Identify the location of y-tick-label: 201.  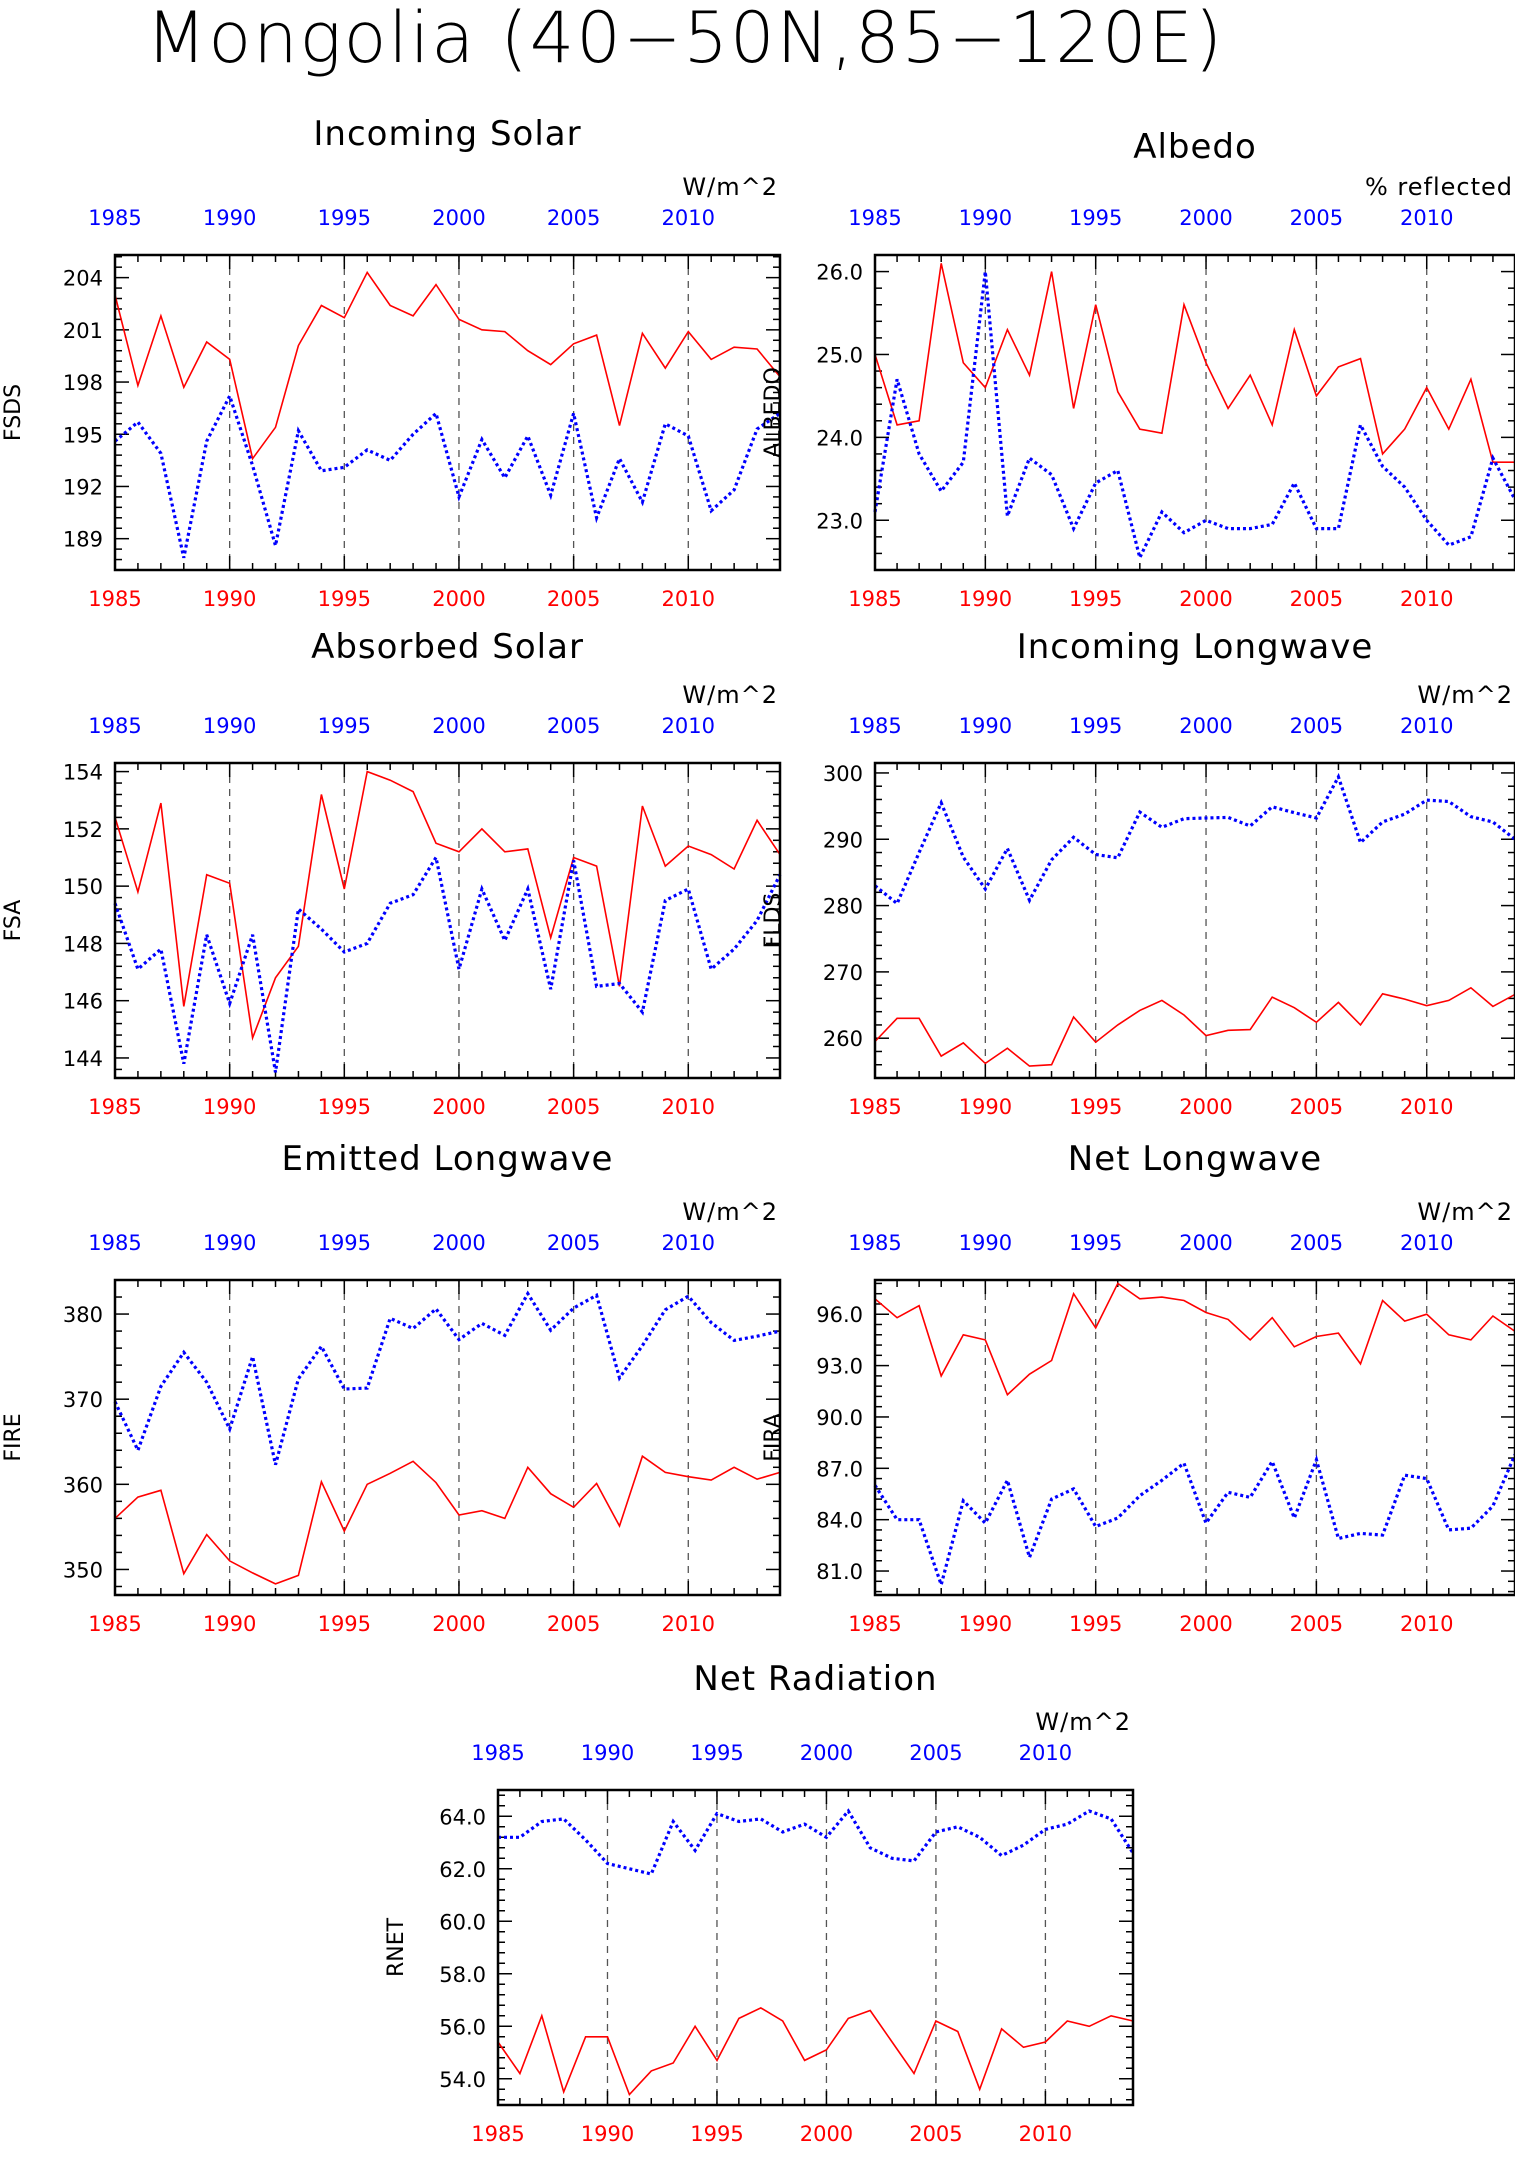
(83, 331).